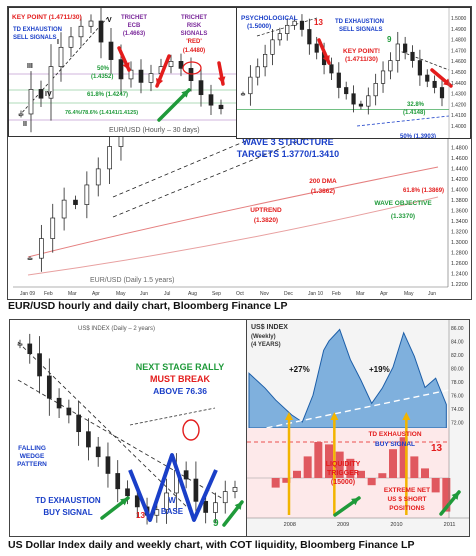  What do you see at coordinates (27, 294) in the screenshot?
I see `time-tick-label: Jan 09` at bounding box center [27, 294].